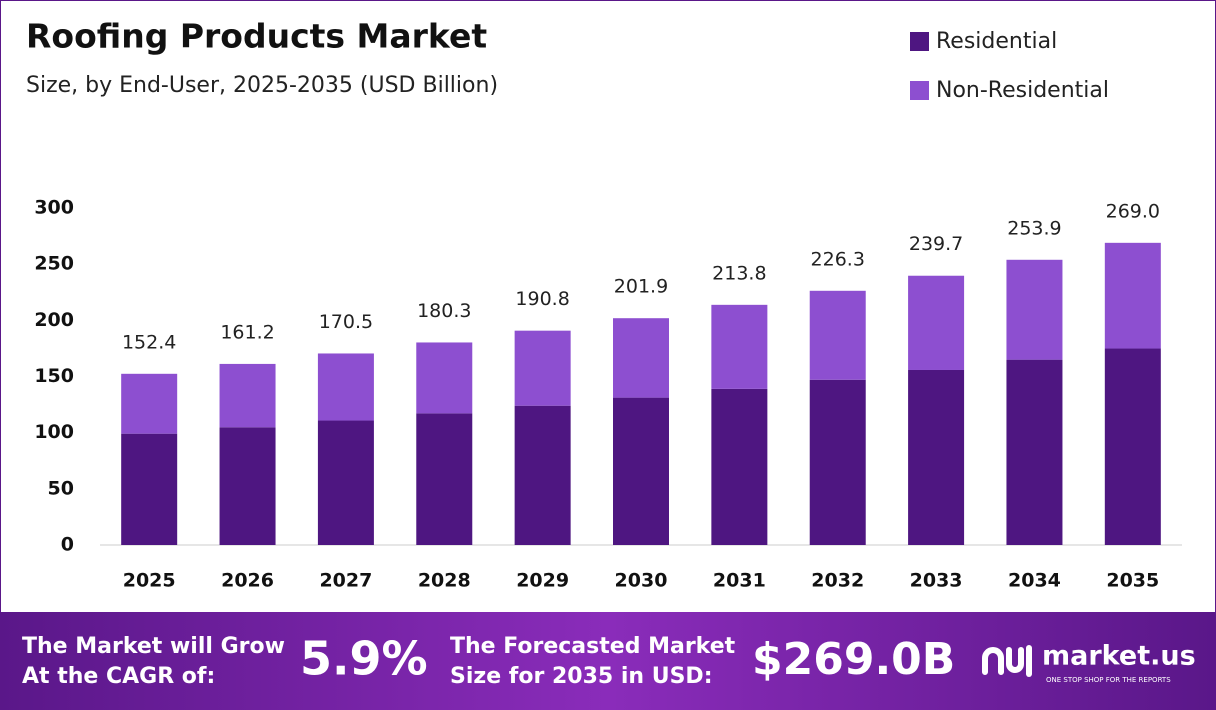  What do you see at coordinates (61, 488) in the screenshot?
I see `y-tick-label: 50` at bounding box center [61, 488].